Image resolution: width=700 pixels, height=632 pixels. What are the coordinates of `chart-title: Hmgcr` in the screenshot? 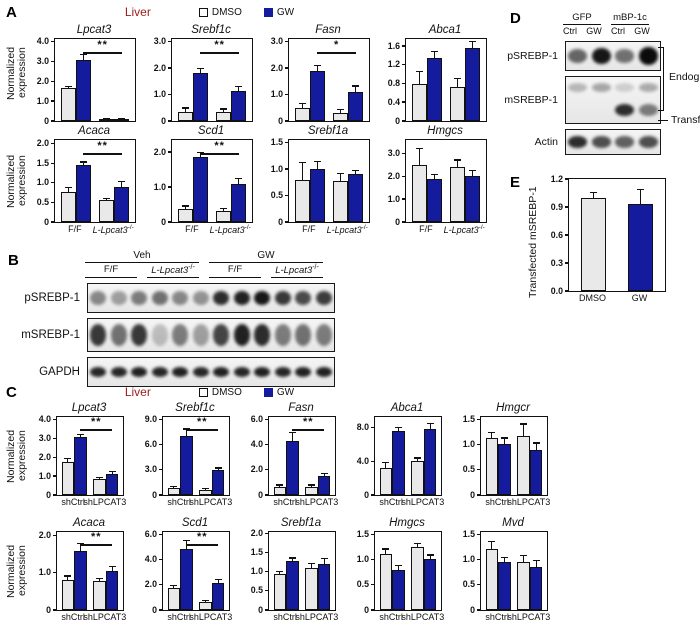 It's located at (513, 408).